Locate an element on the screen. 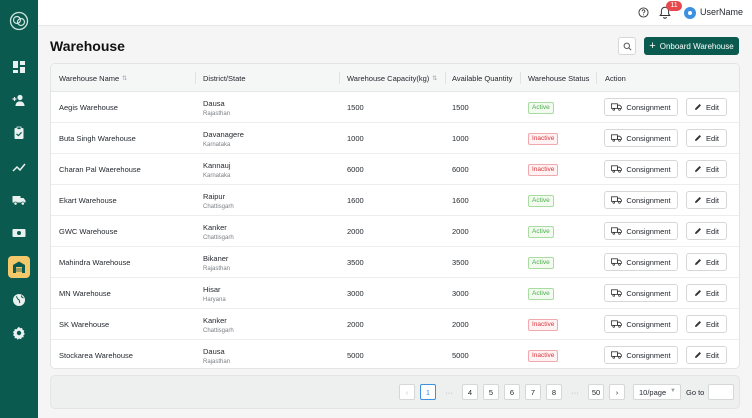 Image resolution: width=752 pixels, height=418 pixels. page-size-select: 10/page ▼ is located at coordinates (657, 392).